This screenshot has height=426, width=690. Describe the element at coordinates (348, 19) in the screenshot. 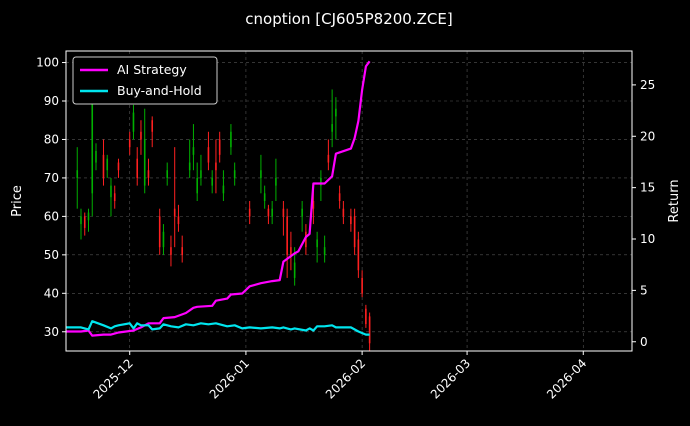

I see `chart-title: cnoption [CJ605P8200.ZCE]` at that location.